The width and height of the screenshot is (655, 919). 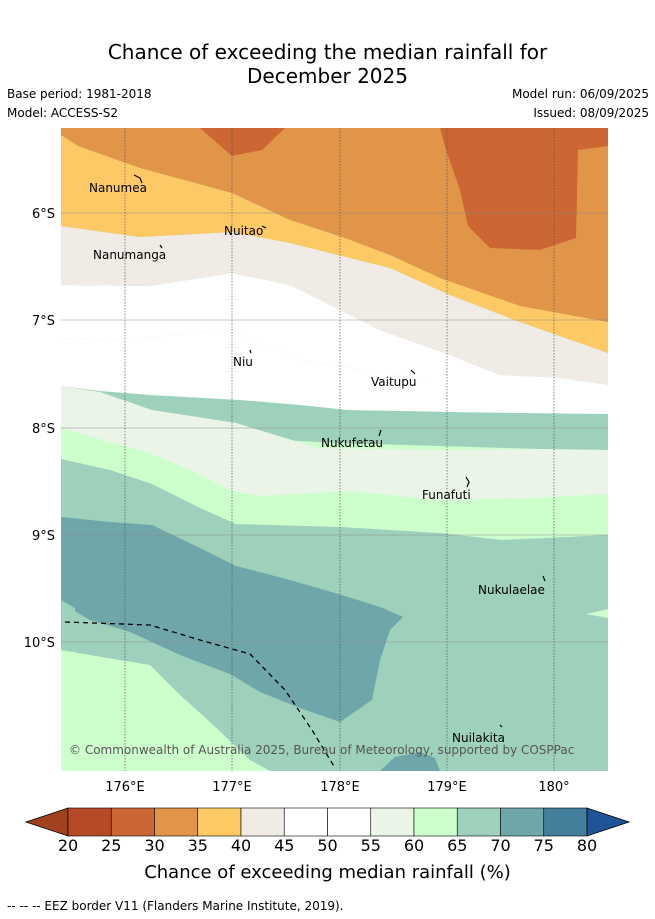 What do you see at coordinates (79, 94) in the screenshot?
I see `base-period: Base period: 1981-2018` at bounding box center [79, 94].